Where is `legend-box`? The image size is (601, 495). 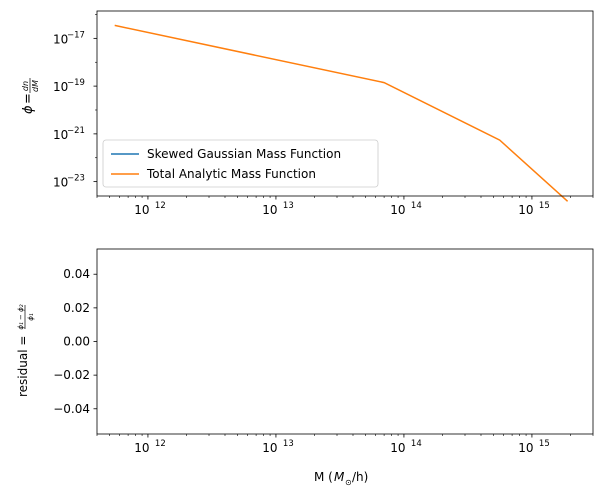 legend-box is located at coordinates (240, 163).